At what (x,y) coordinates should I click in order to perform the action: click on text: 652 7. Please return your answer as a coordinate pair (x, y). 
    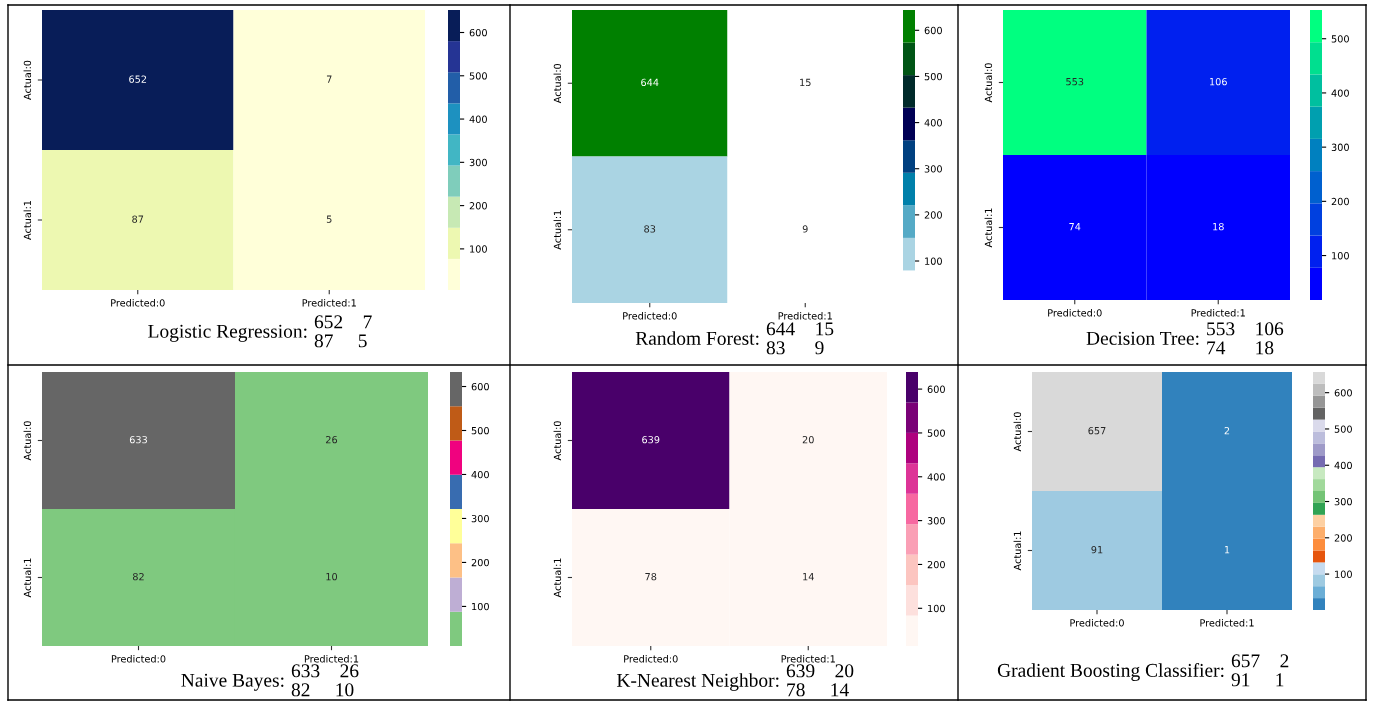
    Looking at the image, I should click on (343, 322).